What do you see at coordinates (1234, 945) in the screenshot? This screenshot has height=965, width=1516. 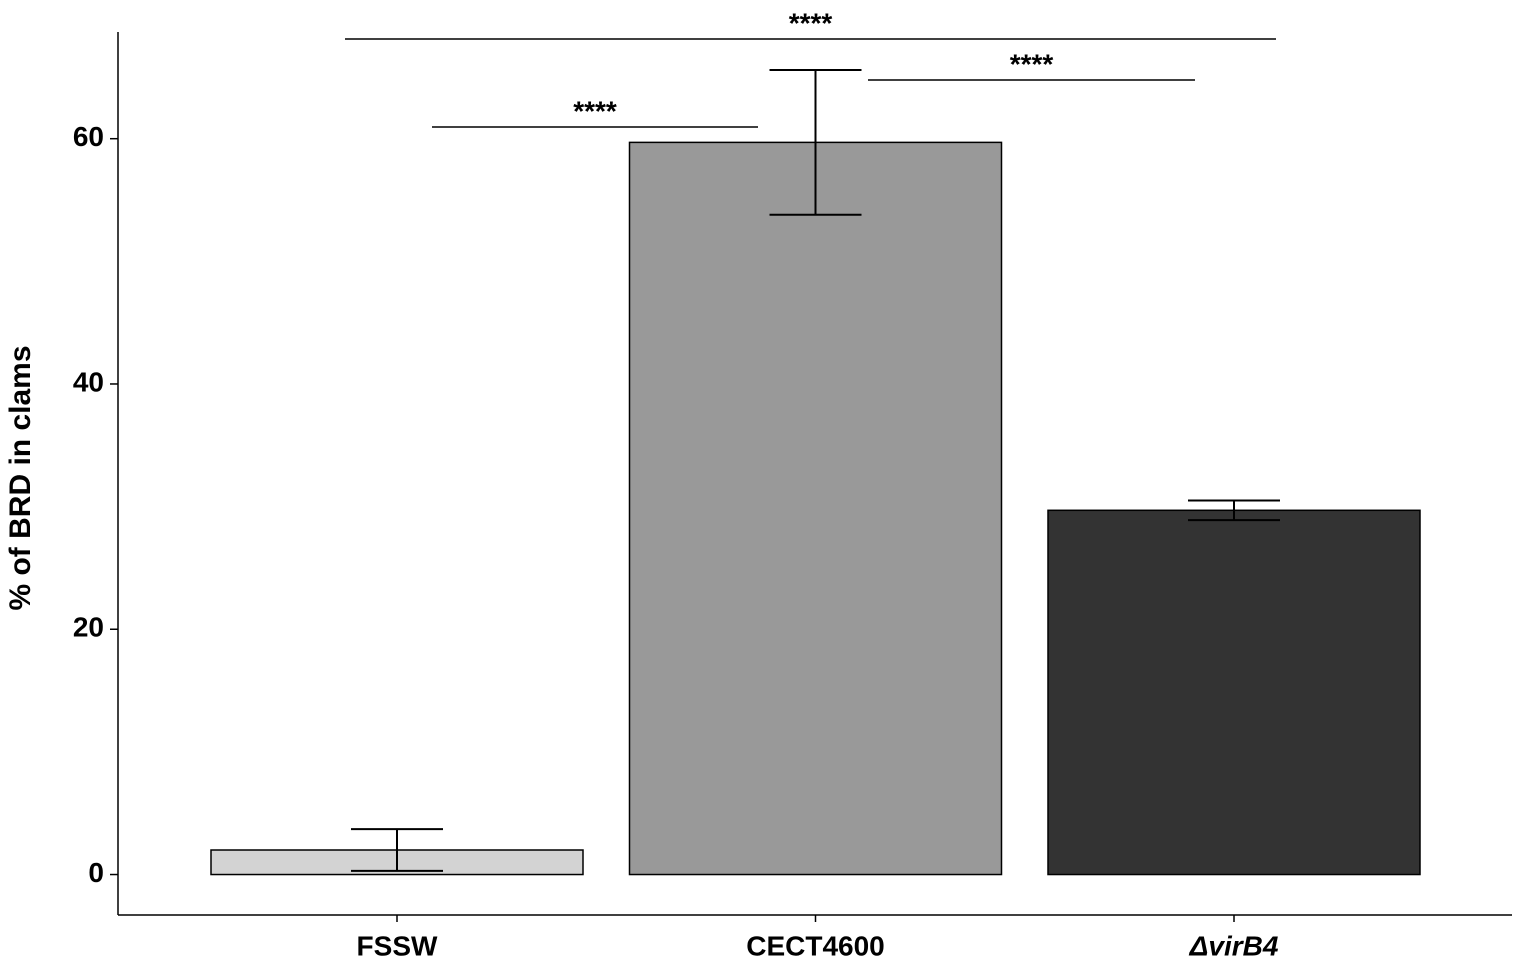 I see `x-tick-label: ΔvirB4` at bounding box center [1234, 945].